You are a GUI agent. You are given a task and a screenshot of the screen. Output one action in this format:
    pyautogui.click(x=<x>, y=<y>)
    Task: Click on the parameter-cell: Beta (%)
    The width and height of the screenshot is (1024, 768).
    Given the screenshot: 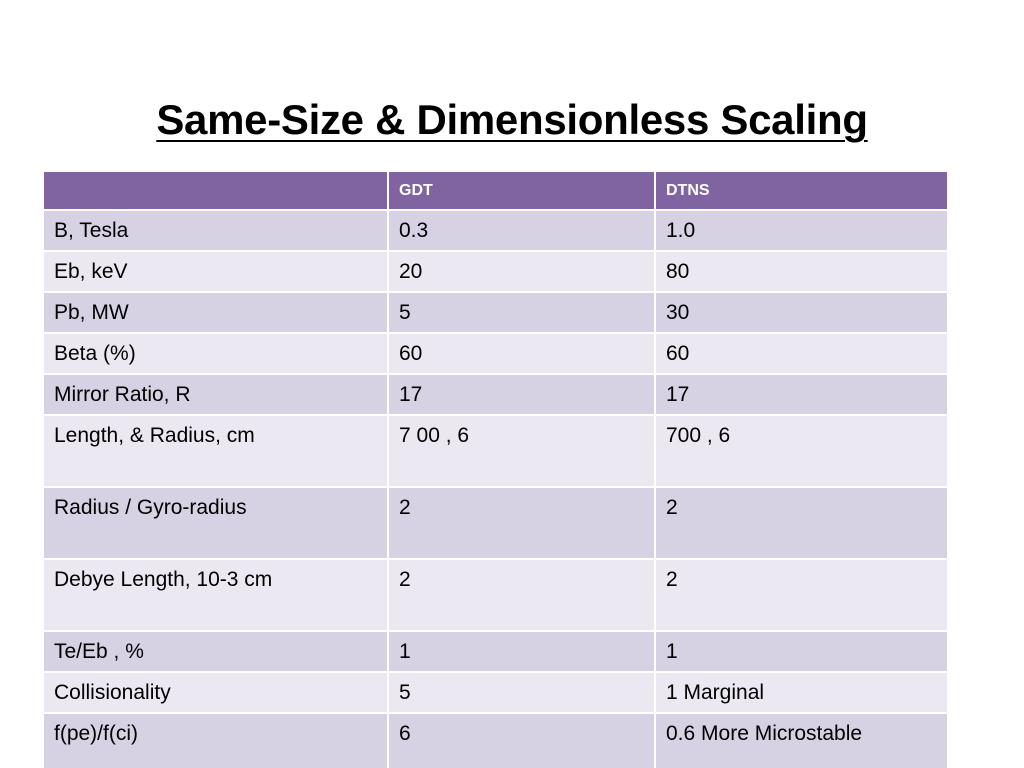 What is the action you would take?
    pyautogui.click(x=215, y=353)
    